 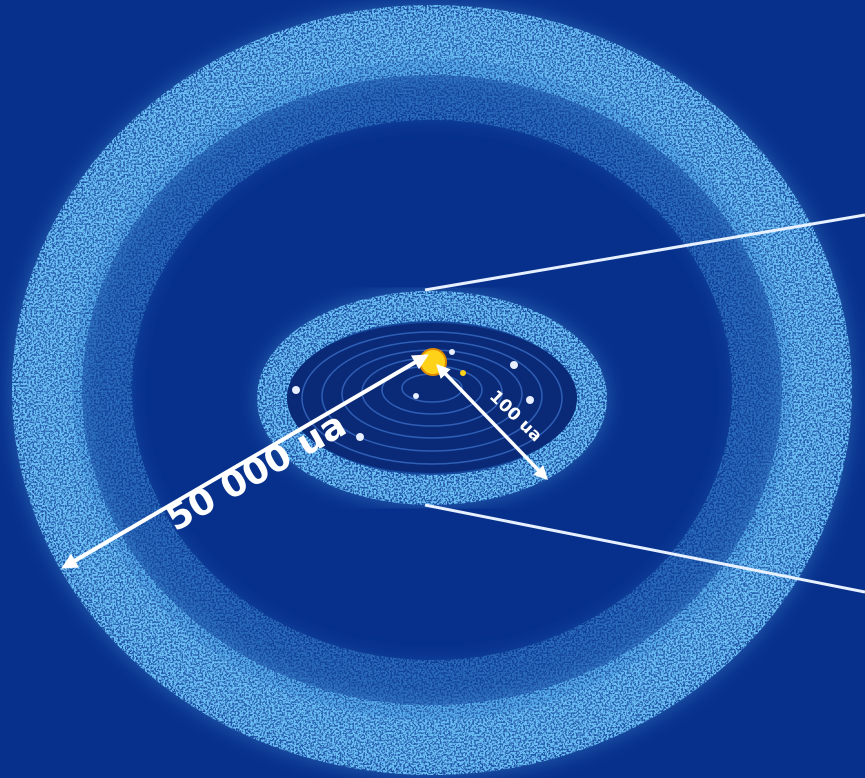 I want to click on planet, so click(x=463, y=373).